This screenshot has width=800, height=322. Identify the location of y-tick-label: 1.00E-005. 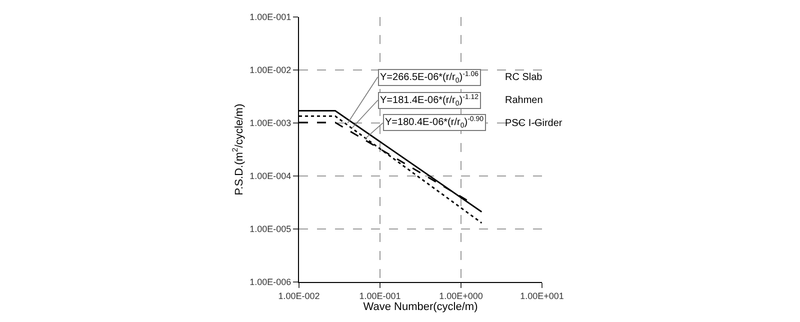
(271, 229).